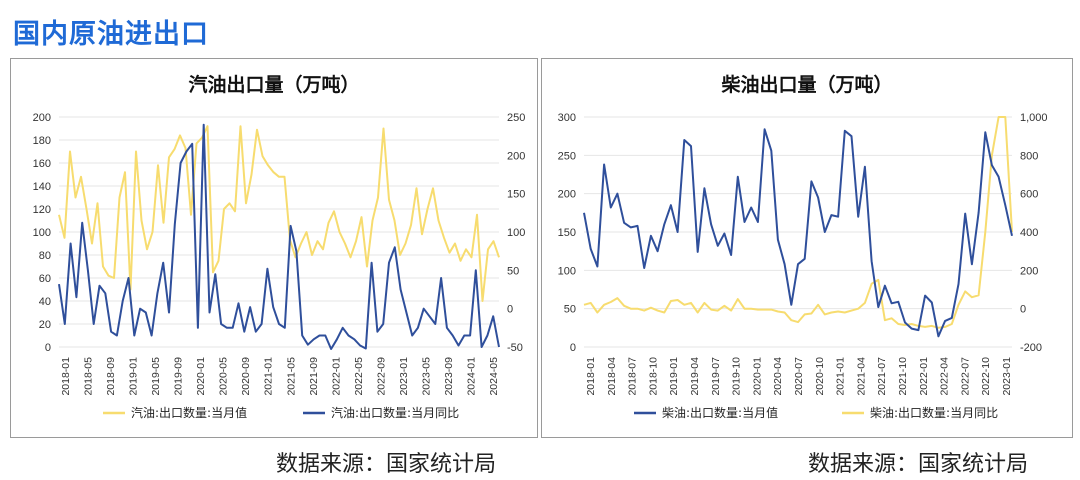 This screenshot has width=1080, height=480. Describe the element at coordinates (918, 464) in the screenshot. I see `data-source-right: 数据来源：国家统计局` at that location.